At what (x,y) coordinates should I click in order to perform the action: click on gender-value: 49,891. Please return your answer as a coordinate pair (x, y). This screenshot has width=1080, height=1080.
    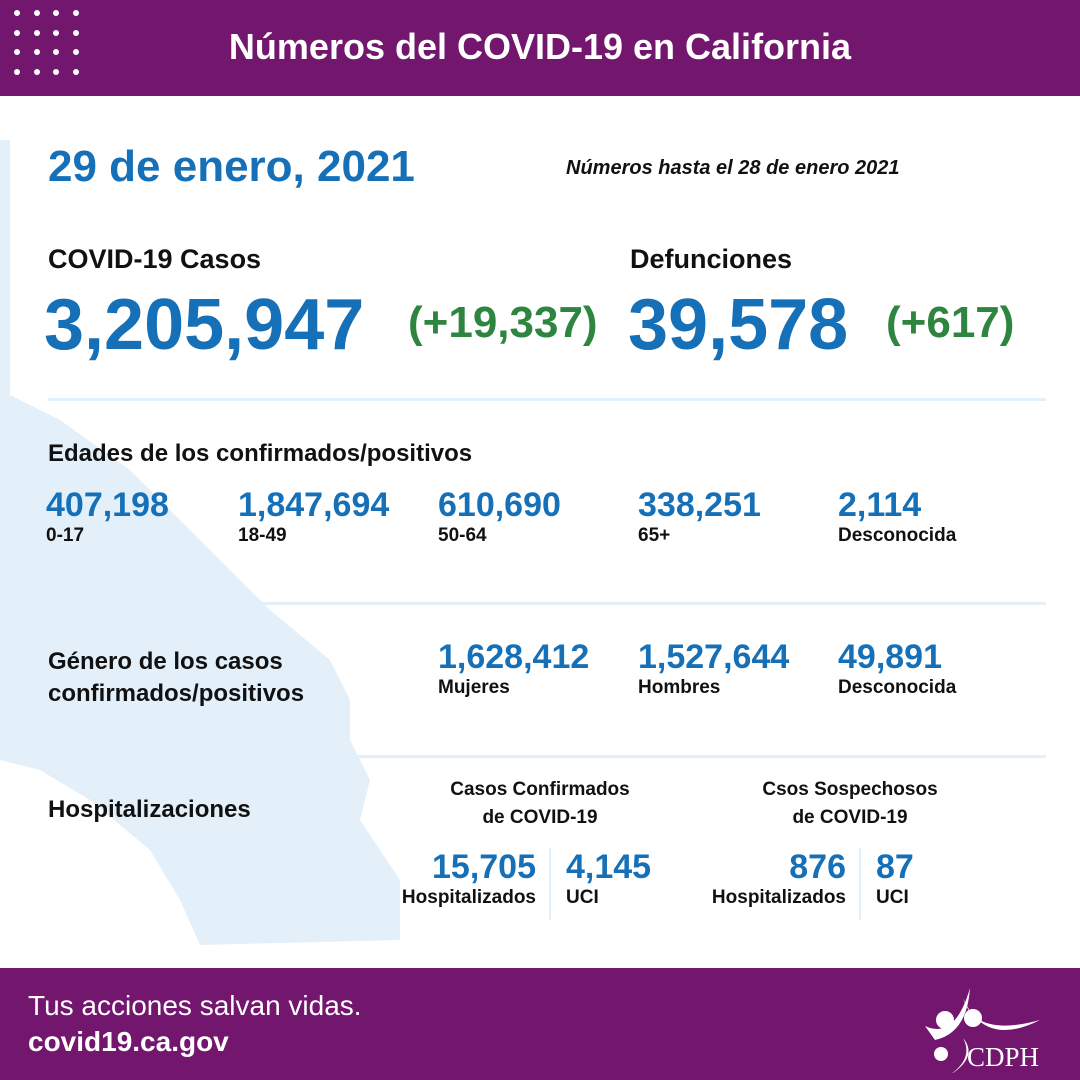
    Looking at the image, I should click on (890, 657).